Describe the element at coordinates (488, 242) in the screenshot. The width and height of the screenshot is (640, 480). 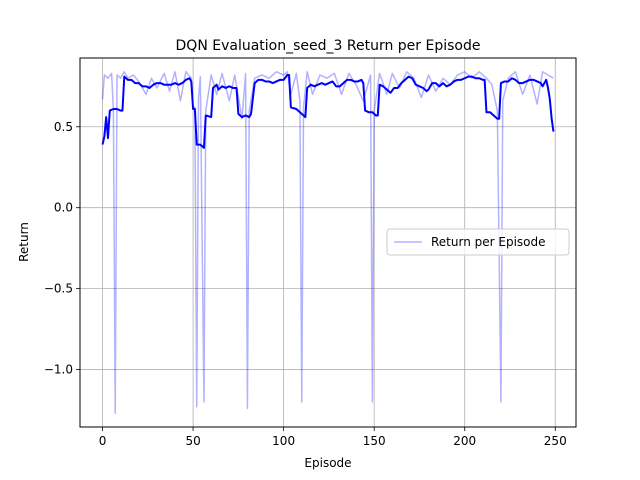
I see `legend-entry-label: Return per Episode` at that location.